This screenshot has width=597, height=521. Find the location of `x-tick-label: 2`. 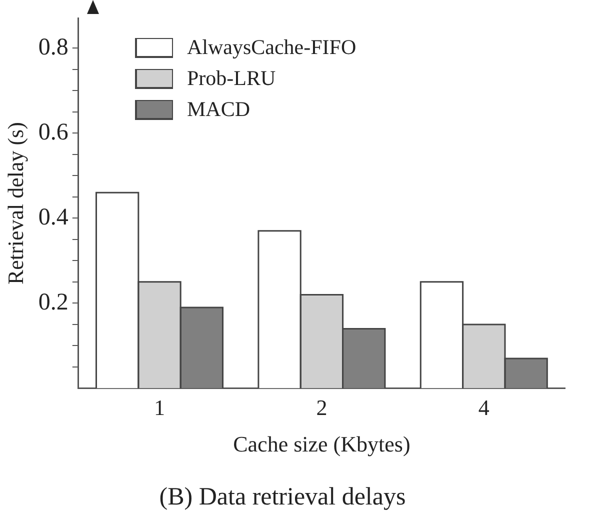

x-tick-label: 2 is located at coordinates (322, 407).